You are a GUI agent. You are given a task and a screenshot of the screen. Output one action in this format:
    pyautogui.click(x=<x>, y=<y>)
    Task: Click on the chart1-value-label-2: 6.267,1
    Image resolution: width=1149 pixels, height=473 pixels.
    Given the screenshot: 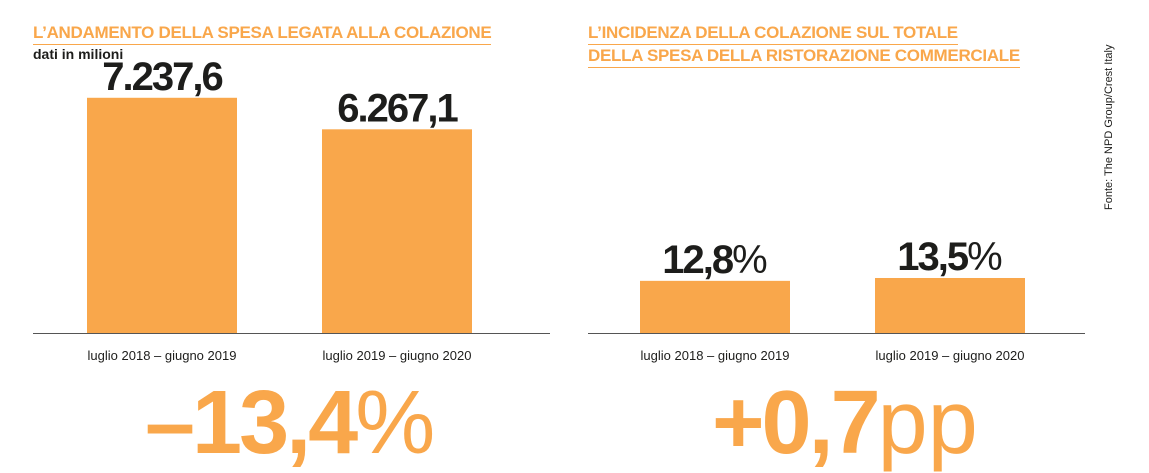 What is the action you would take?
    pyautogui.click(x=397, y=108)
    